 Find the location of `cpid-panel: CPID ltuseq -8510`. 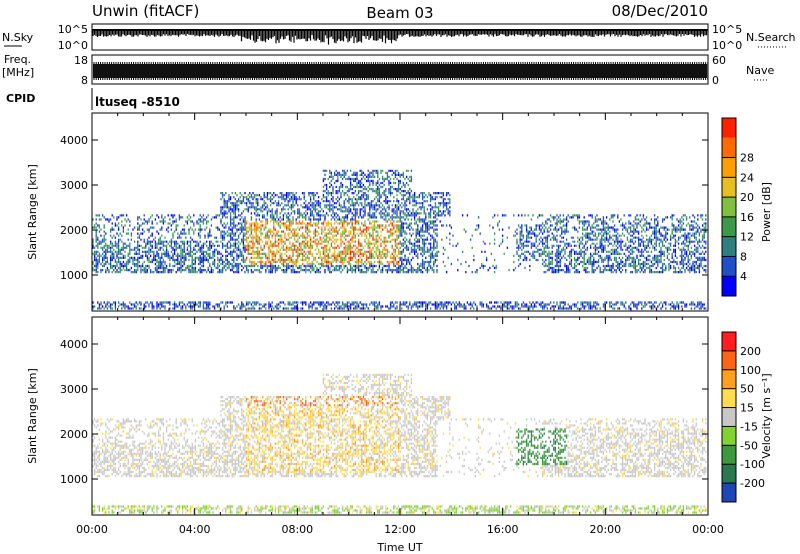

cpid-panel: CPID ltuseq -8510 is located at coordinates (93, 99).